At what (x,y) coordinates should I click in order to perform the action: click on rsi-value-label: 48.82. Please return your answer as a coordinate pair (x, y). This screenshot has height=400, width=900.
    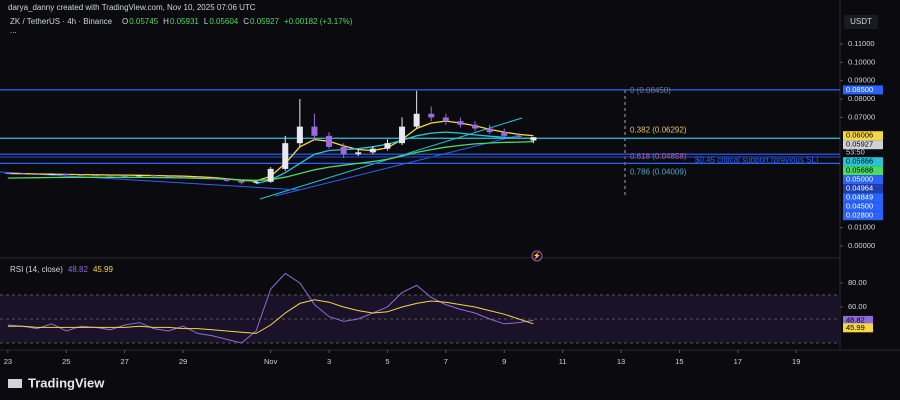
    Looking at the image, I should click on (855, 319).